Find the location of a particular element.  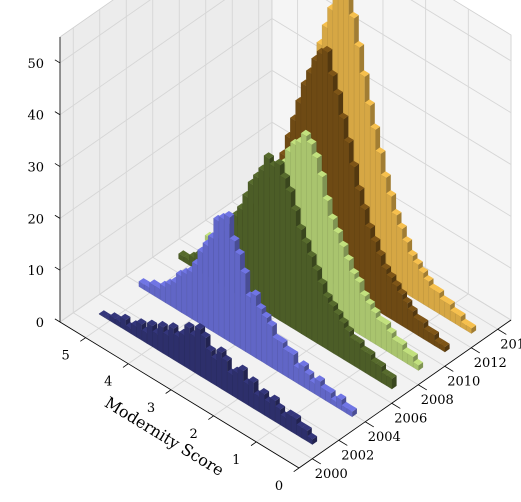

y-tick-label: 2010 is located at coordinates (463, 381).